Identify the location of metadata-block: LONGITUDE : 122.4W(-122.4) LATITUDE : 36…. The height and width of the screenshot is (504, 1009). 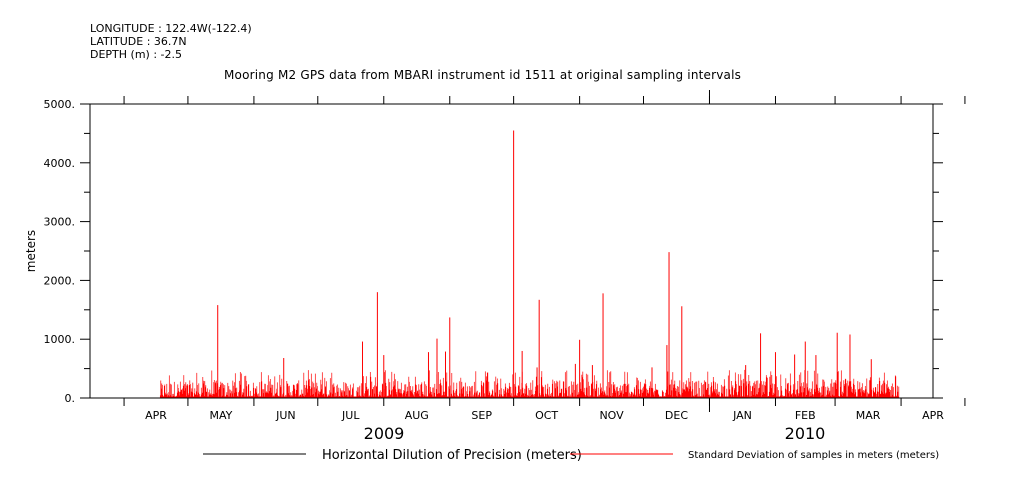
(171, 41).